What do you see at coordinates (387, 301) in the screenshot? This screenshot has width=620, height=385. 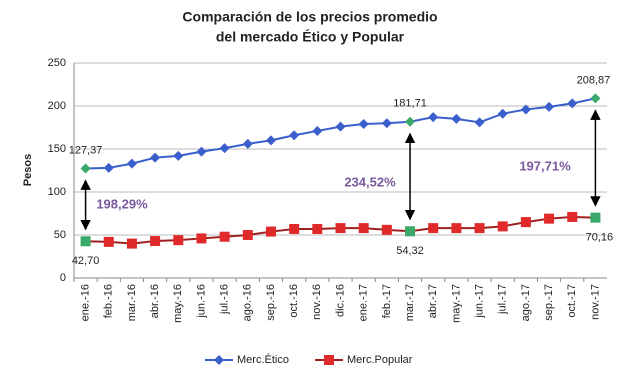 I see `x-tick-label: feb.-17` at bounding box center [387, 301].